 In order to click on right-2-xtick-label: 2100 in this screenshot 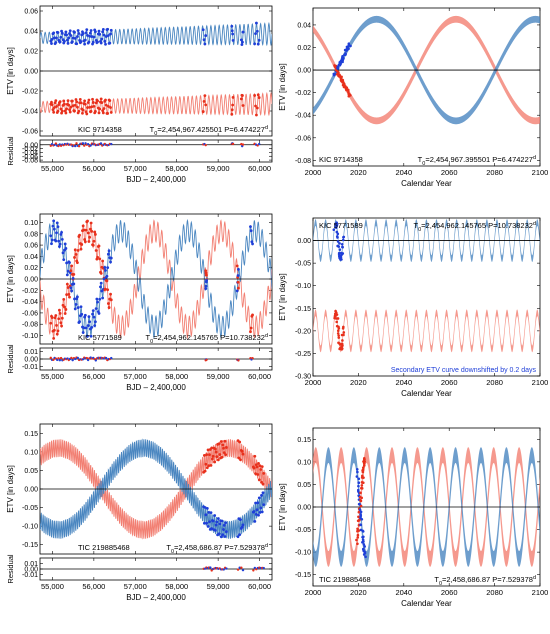, I will do `click(540, 382)`.